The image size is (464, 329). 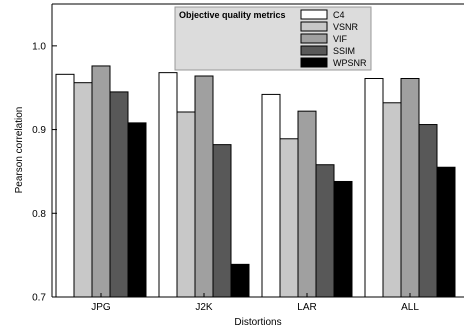 What do you see at coordinates (314, 62) in the screenshot?
I see `legend-swatch-wpsnr` at bounding box center [314, 62].